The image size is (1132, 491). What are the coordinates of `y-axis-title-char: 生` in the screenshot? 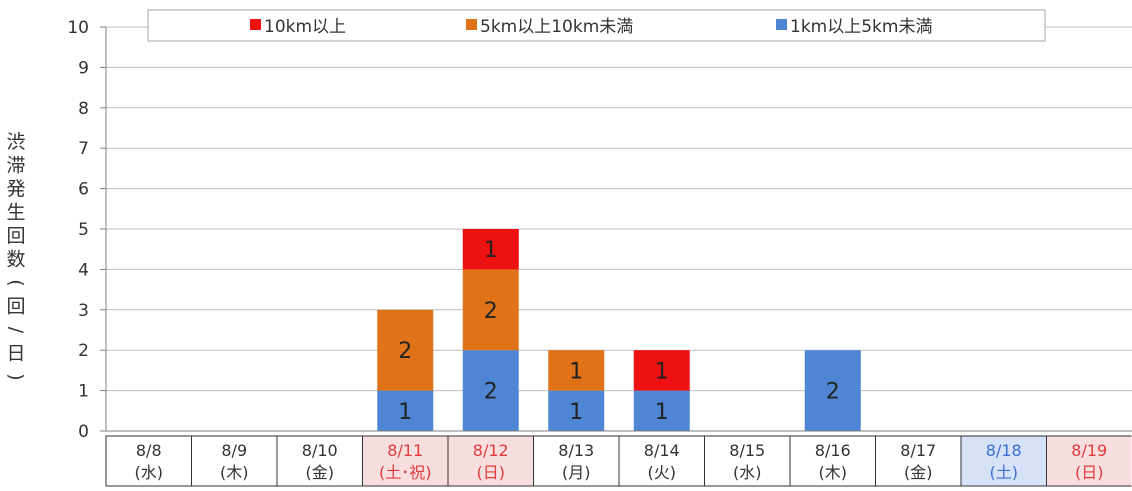 It's located at (15, 213).